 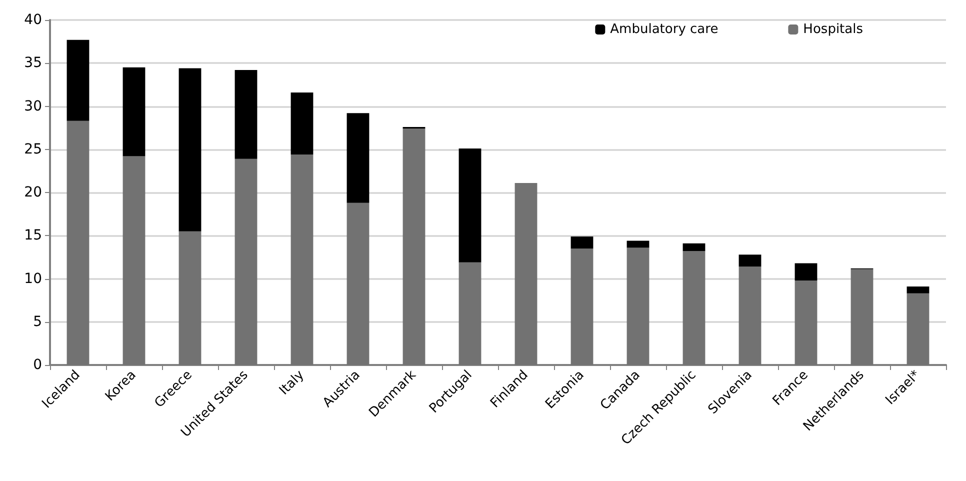 I want to click on y-tick-label: 15, so click(x=33, y=236).